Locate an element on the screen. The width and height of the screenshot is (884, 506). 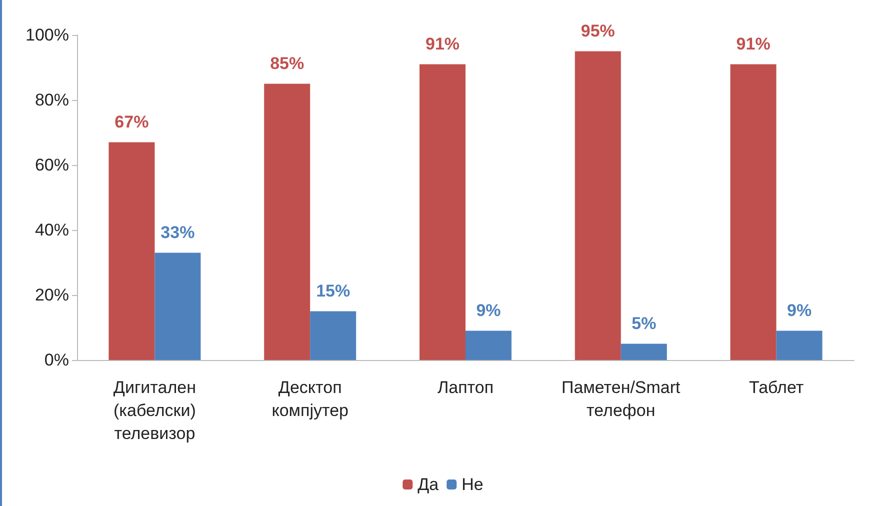
y-tick-label: 60% is located at coordinates (51, 165).